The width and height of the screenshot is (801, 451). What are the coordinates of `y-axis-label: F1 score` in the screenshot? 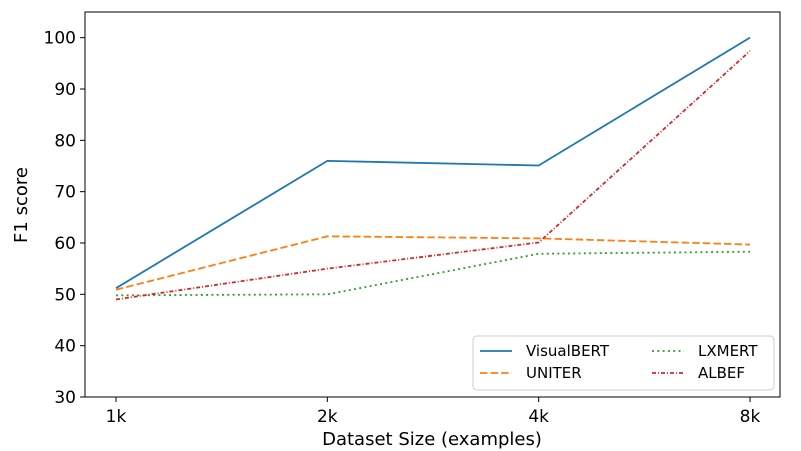 It's located at (21, 205).